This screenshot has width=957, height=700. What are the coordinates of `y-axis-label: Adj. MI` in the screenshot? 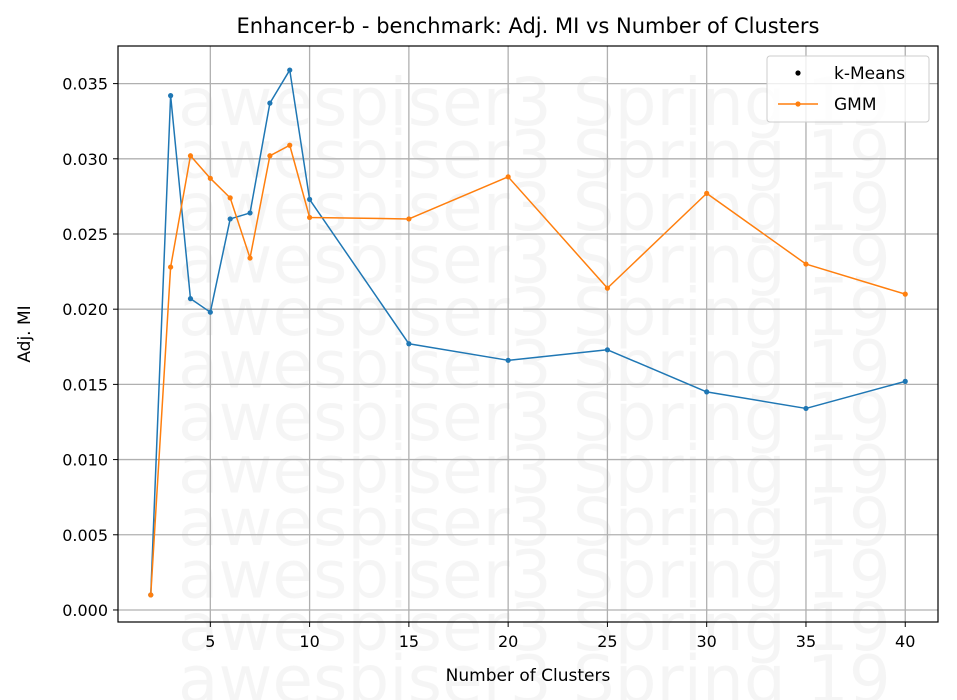 It's located at (25, 333).